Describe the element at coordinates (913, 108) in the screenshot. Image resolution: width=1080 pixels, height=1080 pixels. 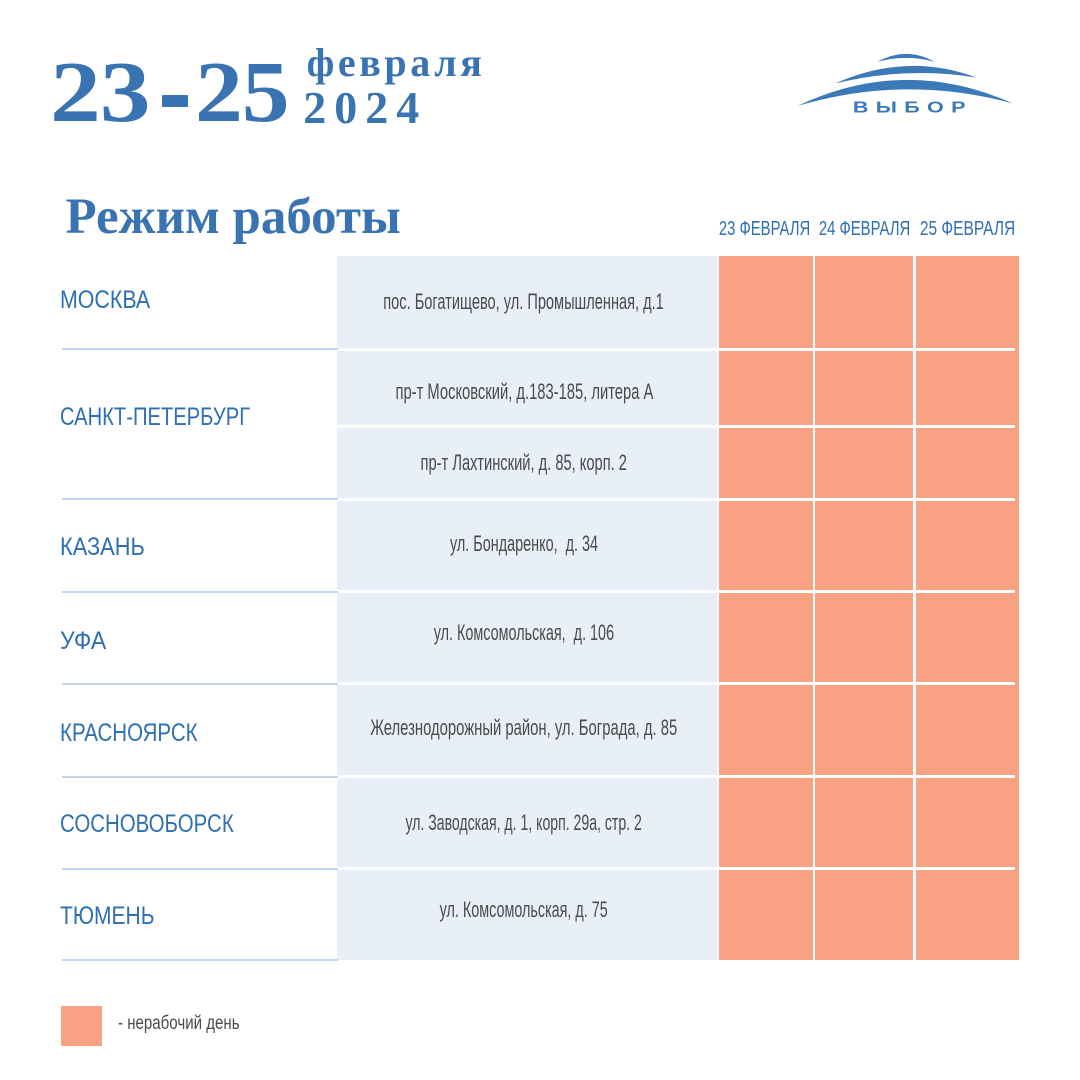
I see `svg-text: ВЫБОР` at that location.